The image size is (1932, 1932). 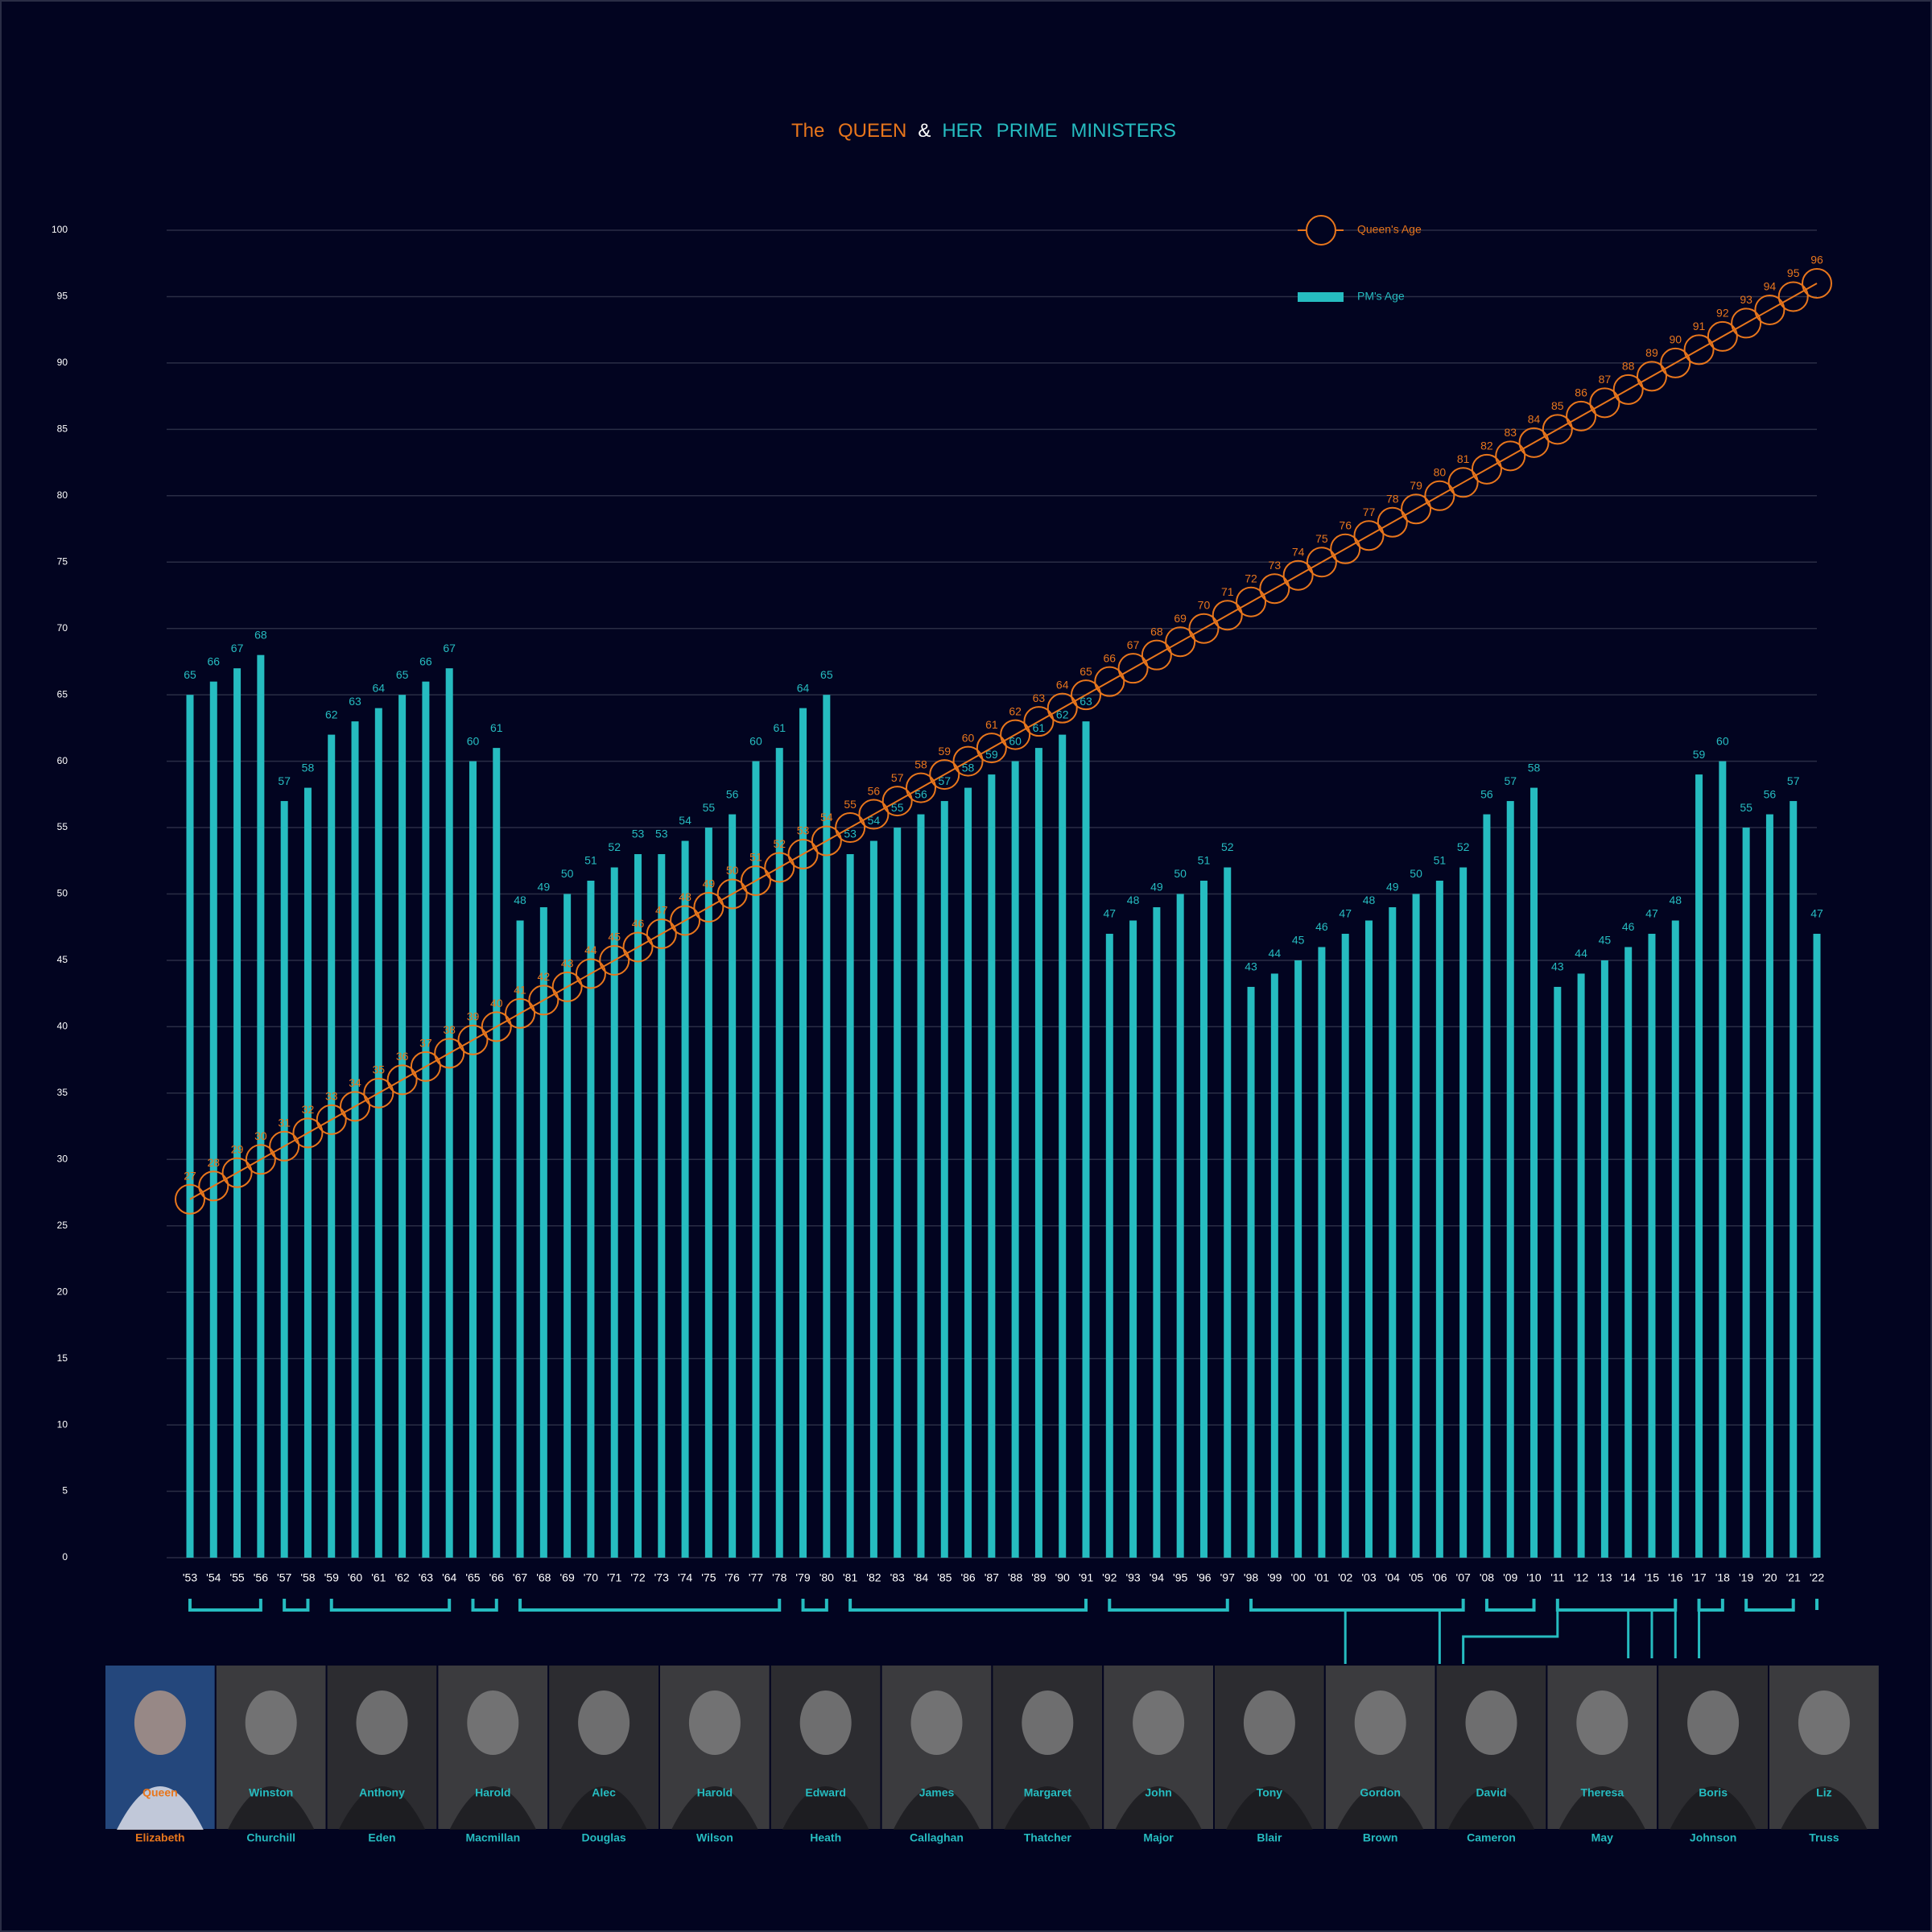 What do you see at coordinates (1491, 1837) in the screenshot?
I see `person-last-name: Cameron` at bounding box center [1491, 1837].